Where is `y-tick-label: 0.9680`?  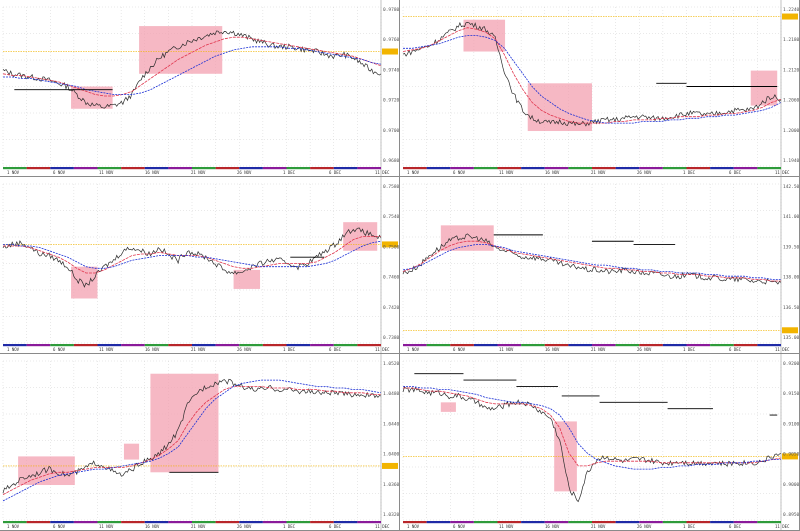
y-tick-label: 0.9680 is located at coordinates (391, 161).